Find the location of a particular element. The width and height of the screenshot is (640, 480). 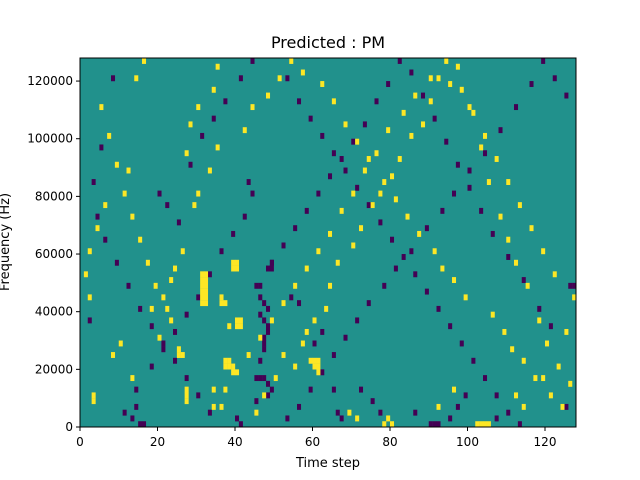

y-tick-label: 40000 is located at coordinates (54, 312).